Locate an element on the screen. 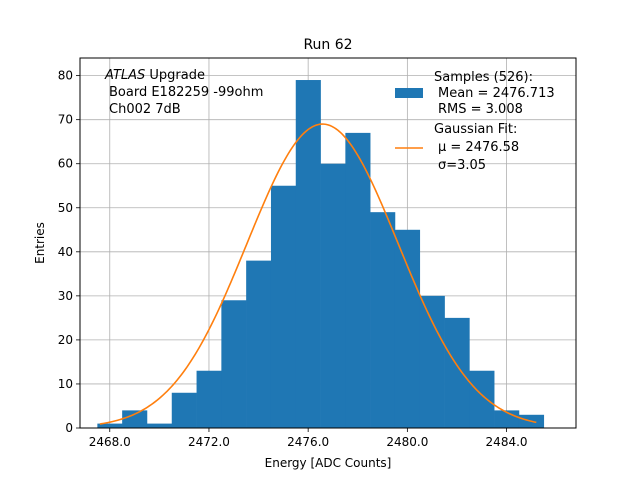  y-axis-label: Entries is located at coordinates (40, 243).